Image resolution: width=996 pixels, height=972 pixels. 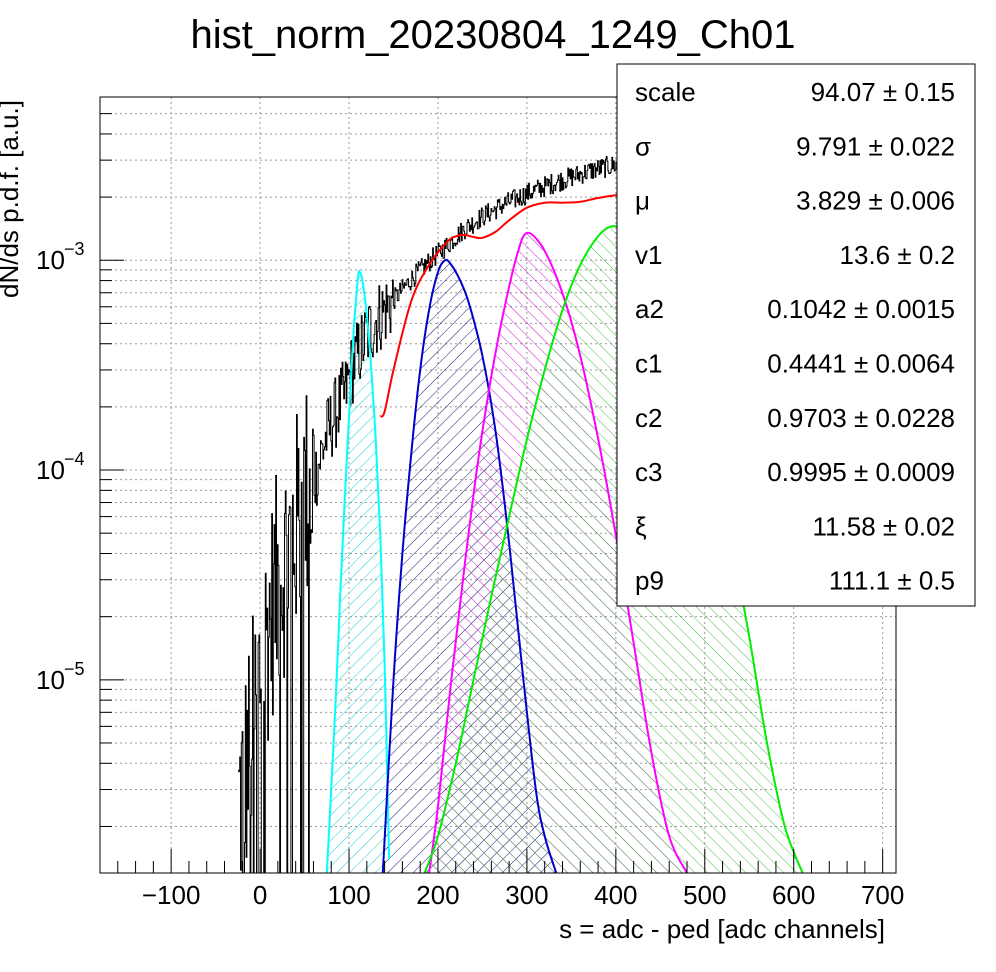 What do you see at coordinates (469, 565) in the screenshot?
I see `blue-peak-curve` at bounding box center [469, 565].